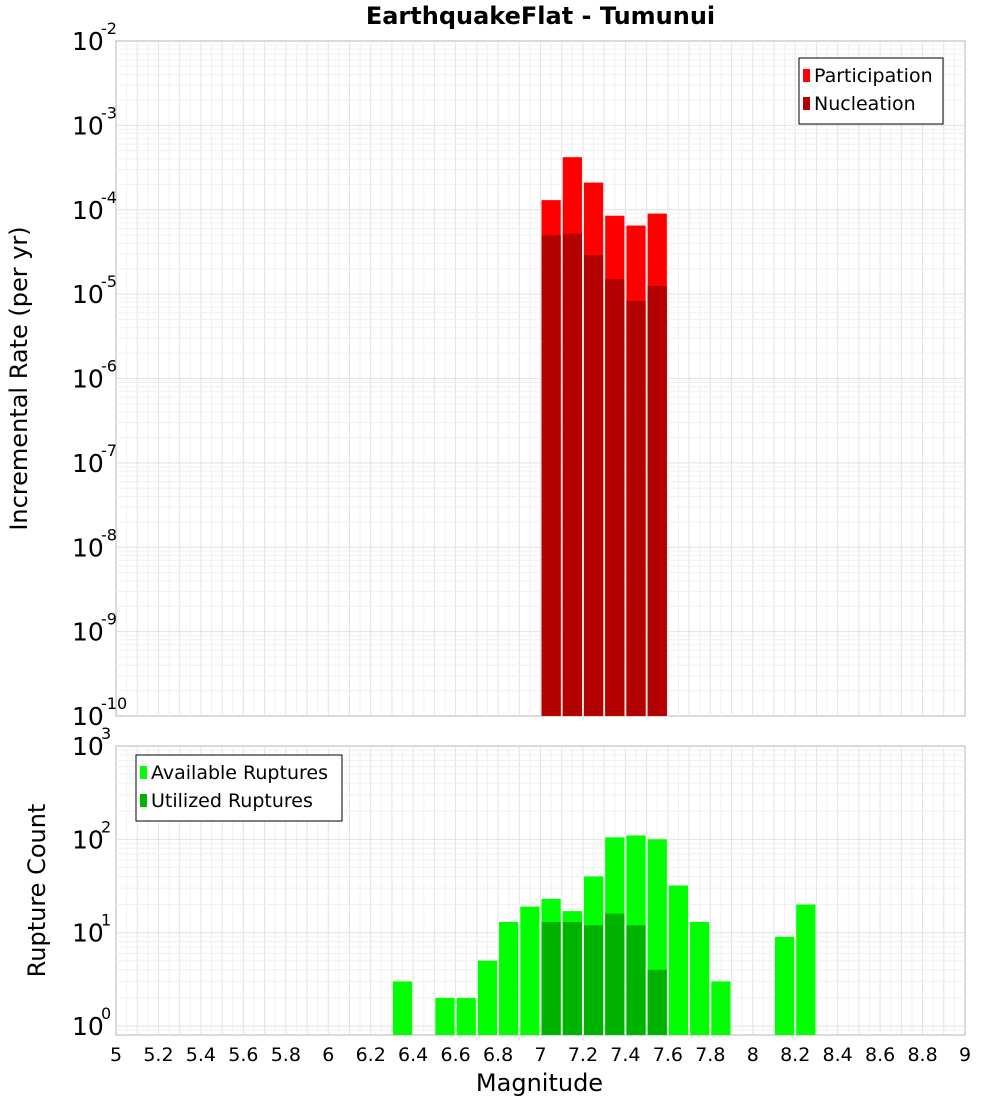 This screenshot has width=1000, height=1100. What do you see at coordinates (371, 1055) in the screenshot?
I see `x-tick-label: 6.2` at bounding box center [371, 1055].